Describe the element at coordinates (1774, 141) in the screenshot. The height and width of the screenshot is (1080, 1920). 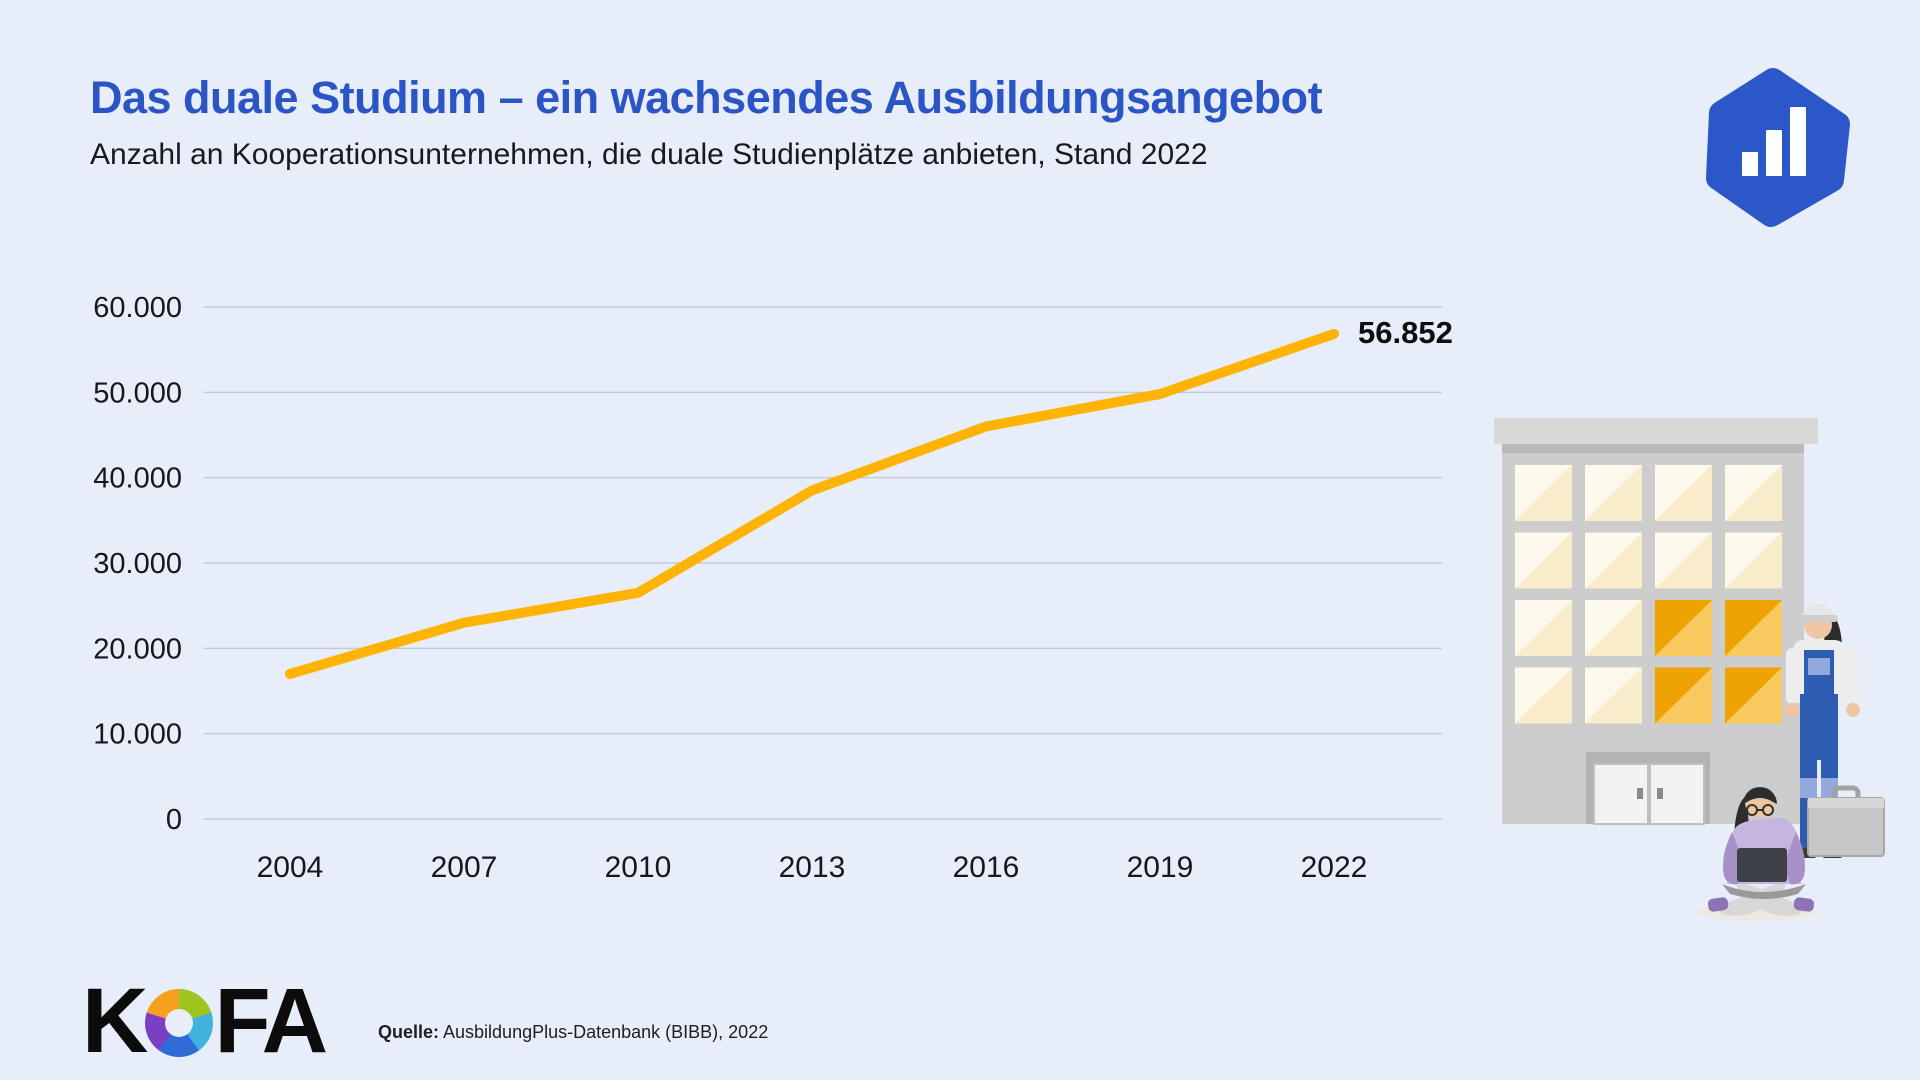
I see `bar-chart-icon` at that location.